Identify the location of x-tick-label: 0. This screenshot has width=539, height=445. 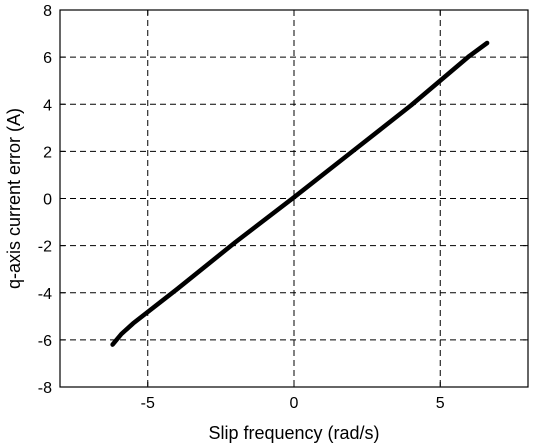
(294, 403).